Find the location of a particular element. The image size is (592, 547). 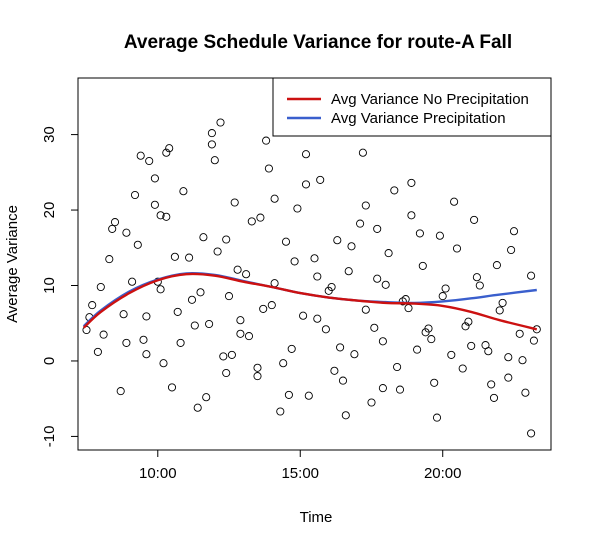

y-tick-label: 0 is located at coordinates (49, 361).